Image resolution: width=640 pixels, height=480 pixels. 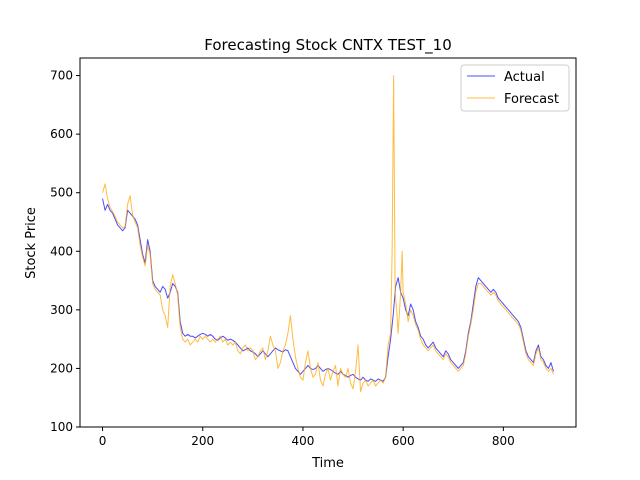 What do you see at coordinates (61, 193) in the screenshot?
I see `y-tick-label: 500` at bounding box center [61, 193].